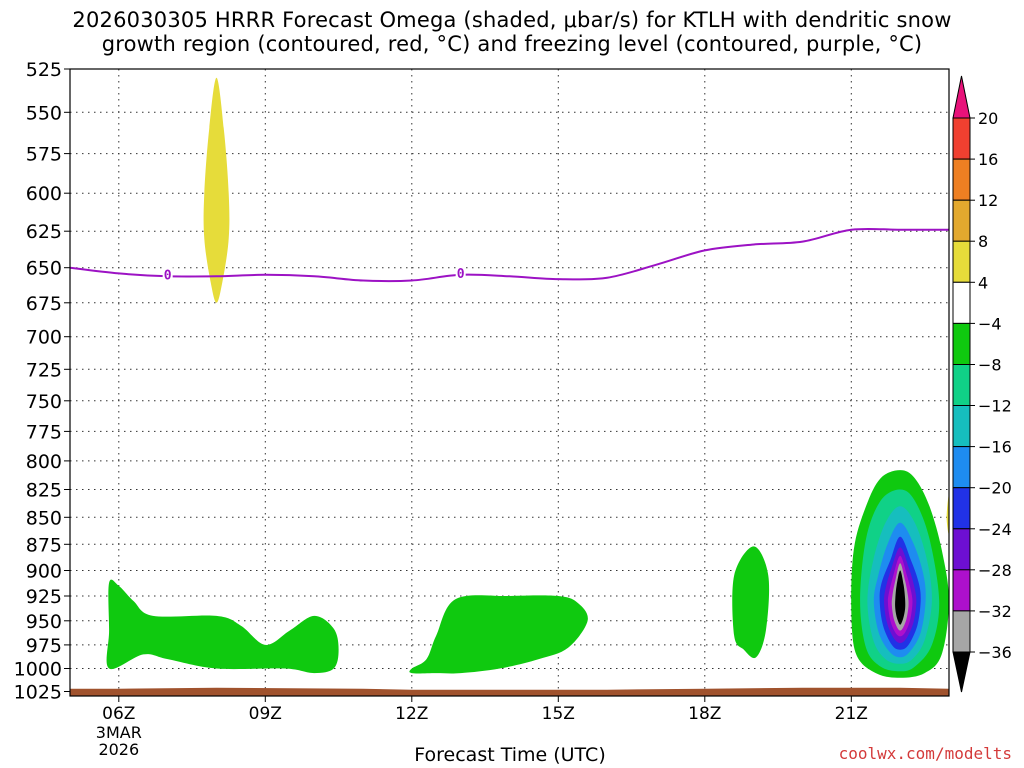 This screenshot has width=1024, height=768. I want to click on freezing-level-label-1: 0, so click(461, 274).